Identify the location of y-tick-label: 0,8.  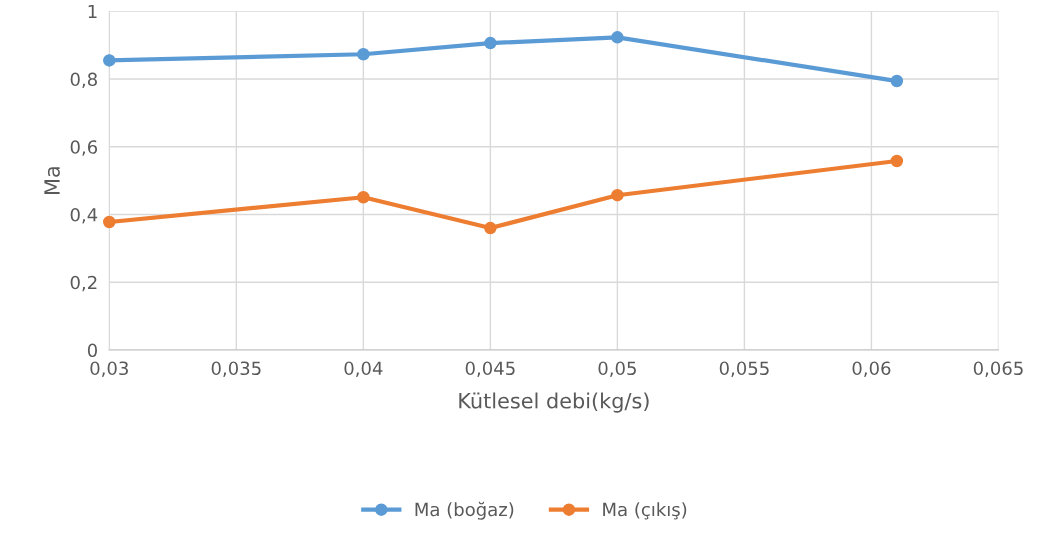
(83, 80).